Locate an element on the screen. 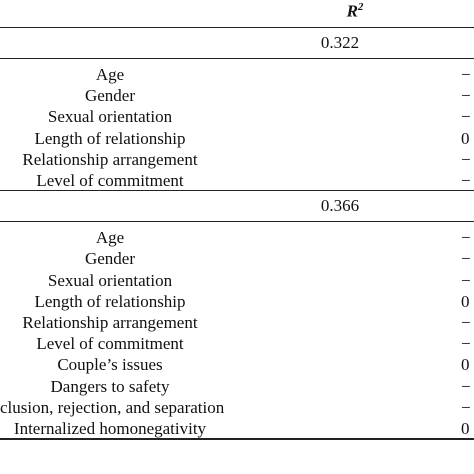 Image resolution: width=474 pixels, height=474 pixels. row-label: Couple’s issues is located at coordinates (110, 365).